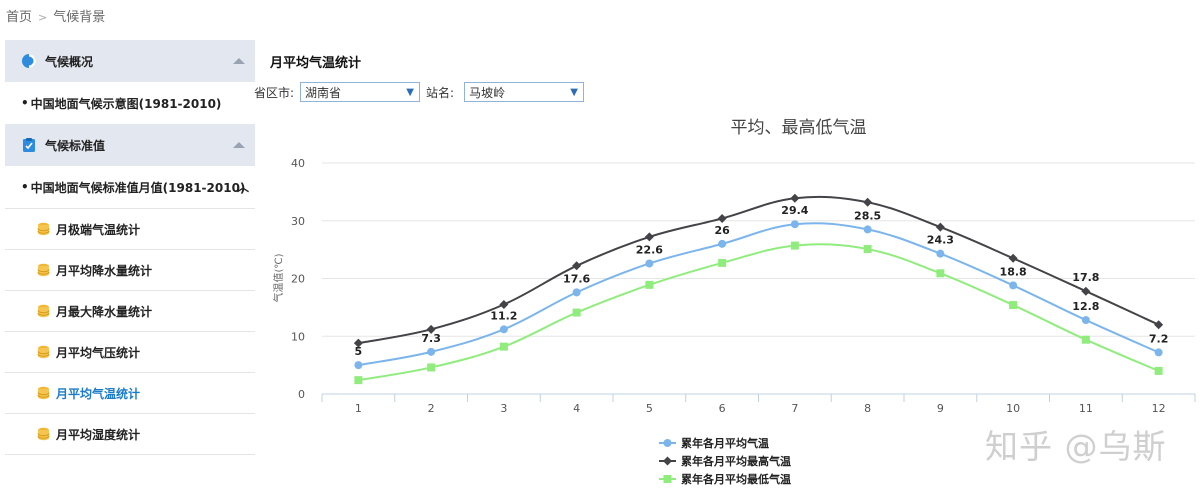 The height and width of the screenshot is (489, 1204). I want to click on sidebar-subitem-avg-pressure: 月平均气压统计, so click(130, 352).